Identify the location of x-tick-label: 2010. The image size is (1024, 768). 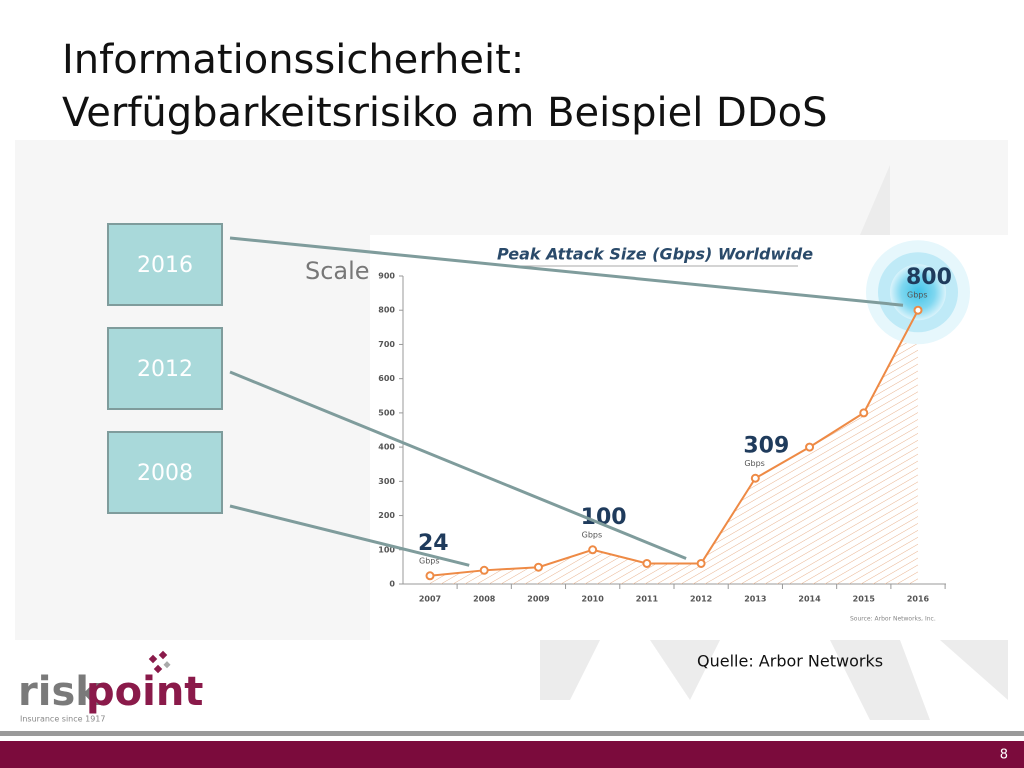
(593, 599).